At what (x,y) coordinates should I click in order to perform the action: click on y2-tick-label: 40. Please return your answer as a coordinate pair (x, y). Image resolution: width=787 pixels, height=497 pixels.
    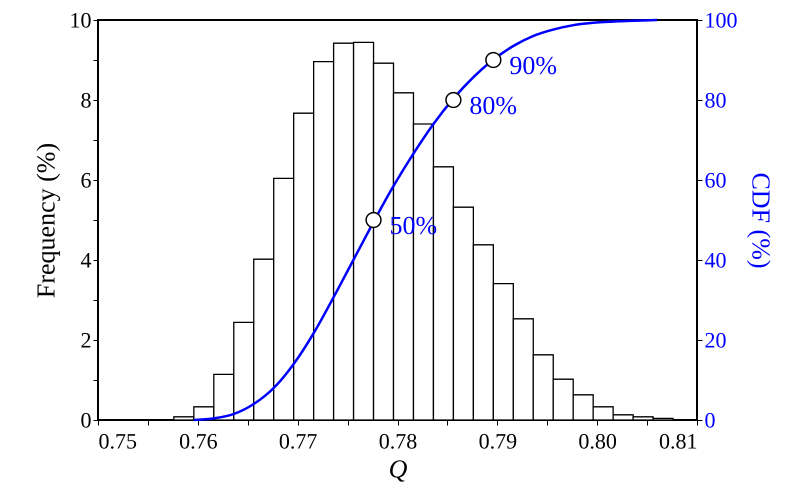
    Looking at the image, I should click on (715, 260).